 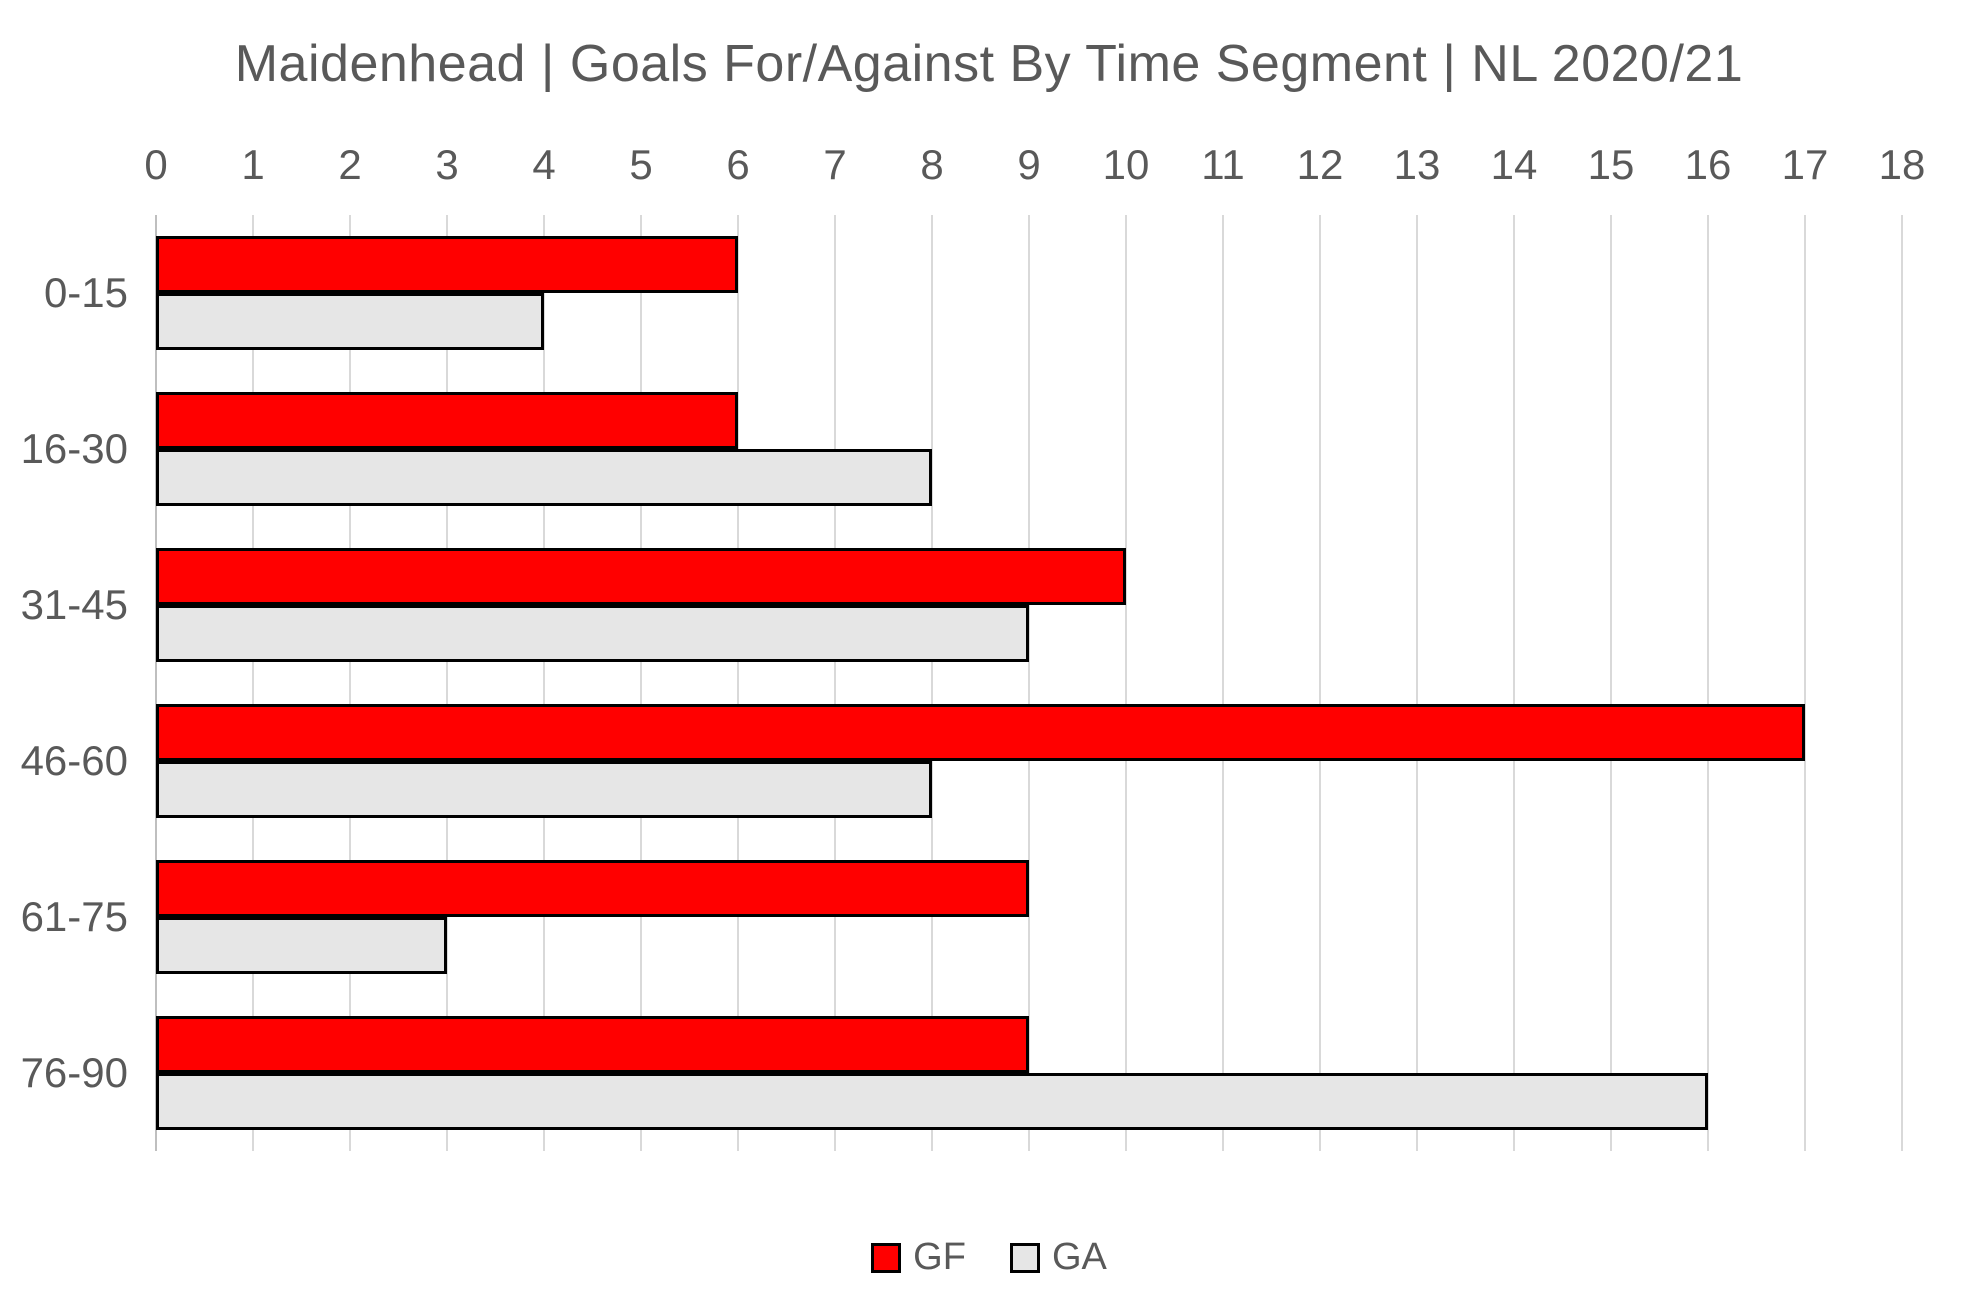 What do you see at coordinates (156, 164) in the screenshot?
I see `x-axis-tick-label: 0` at bounding box center [156, 164].